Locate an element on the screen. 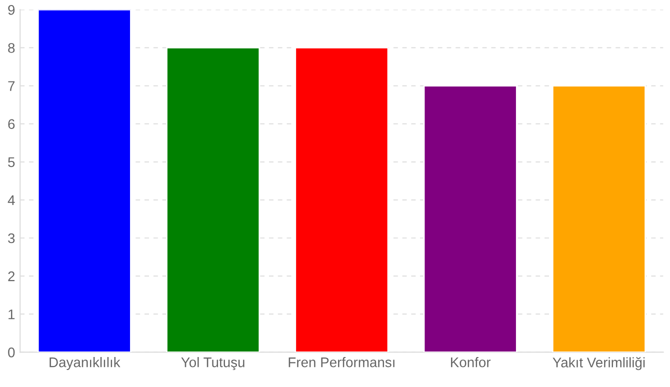 This screenshot has width=670, height=387. y-tick-label: 1 is located at coordinates (11, 315).